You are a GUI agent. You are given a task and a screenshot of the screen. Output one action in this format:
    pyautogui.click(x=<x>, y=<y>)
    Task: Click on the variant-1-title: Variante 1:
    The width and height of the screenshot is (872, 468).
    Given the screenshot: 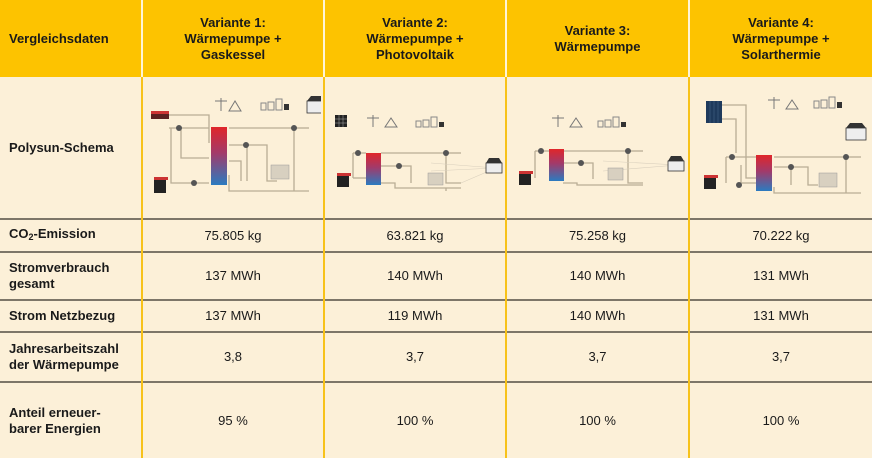 What is the action you would take?
    pyautogui.click(x=233, y=22)
    